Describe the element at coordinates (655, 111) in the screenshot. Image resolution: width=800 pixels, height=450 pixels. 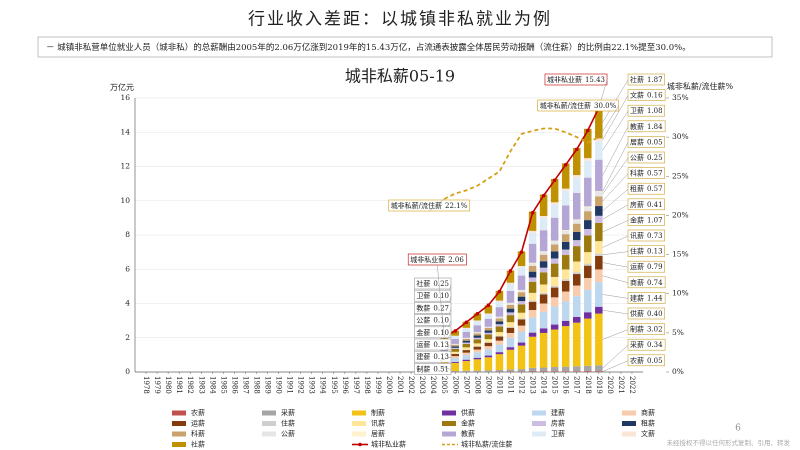
I see `label-value: 1.08` at that location.